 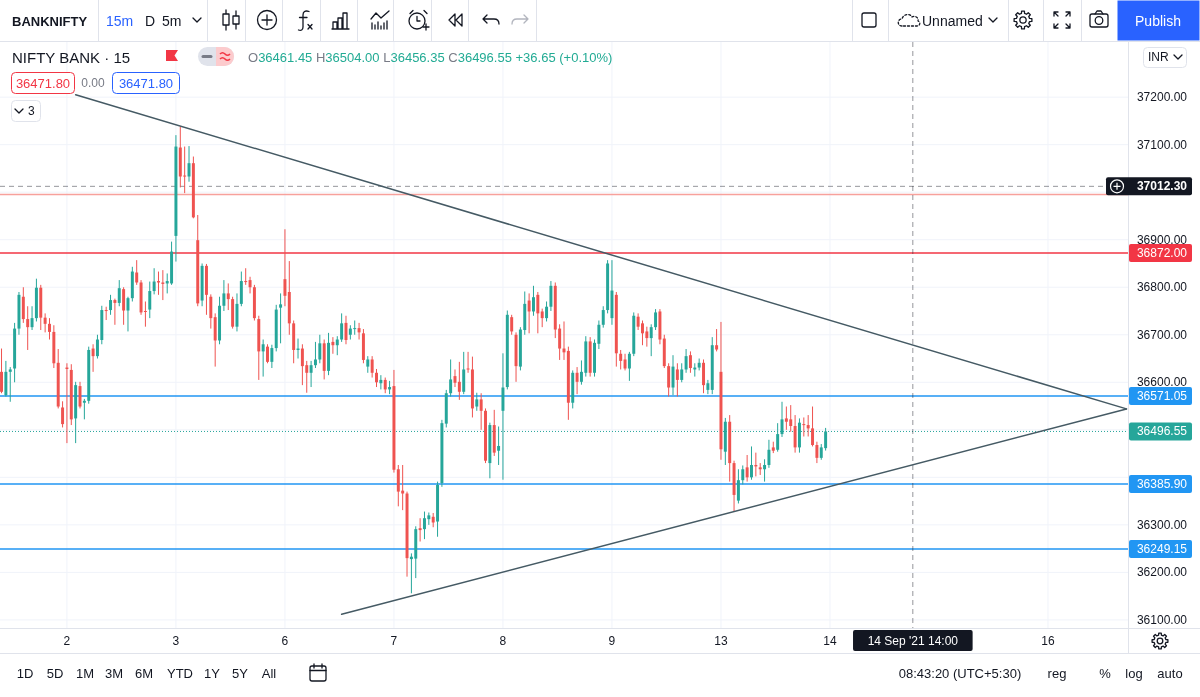 I want to click on text: auto, so click(x=1170, y=673).